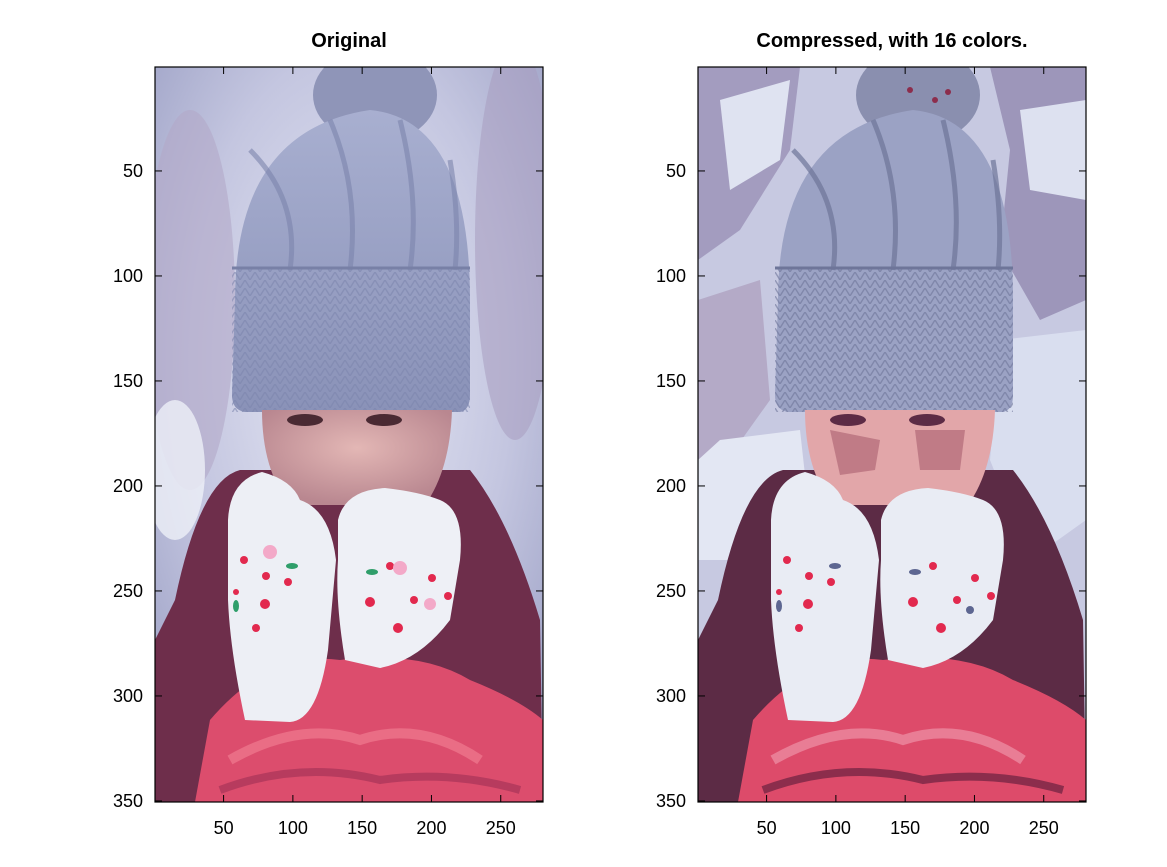 The image size is (1167, 867). I want to click on chart-title-original: Original, so click(349, 41).